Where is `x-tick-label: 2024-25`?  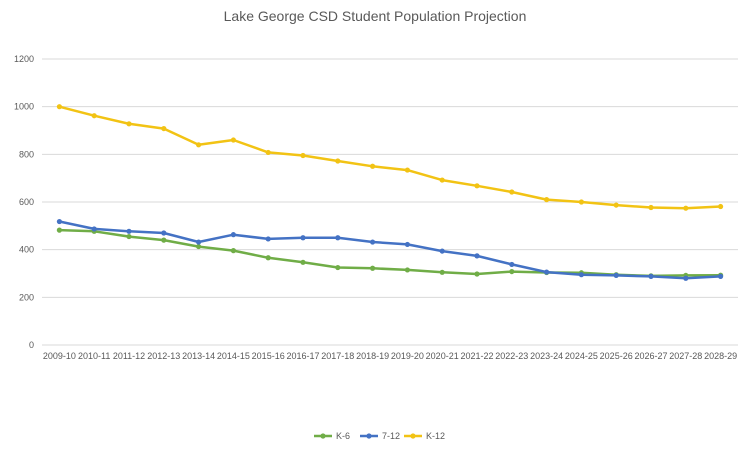
x-tick-label: 2024-25 is located at coordinates (581, 356).